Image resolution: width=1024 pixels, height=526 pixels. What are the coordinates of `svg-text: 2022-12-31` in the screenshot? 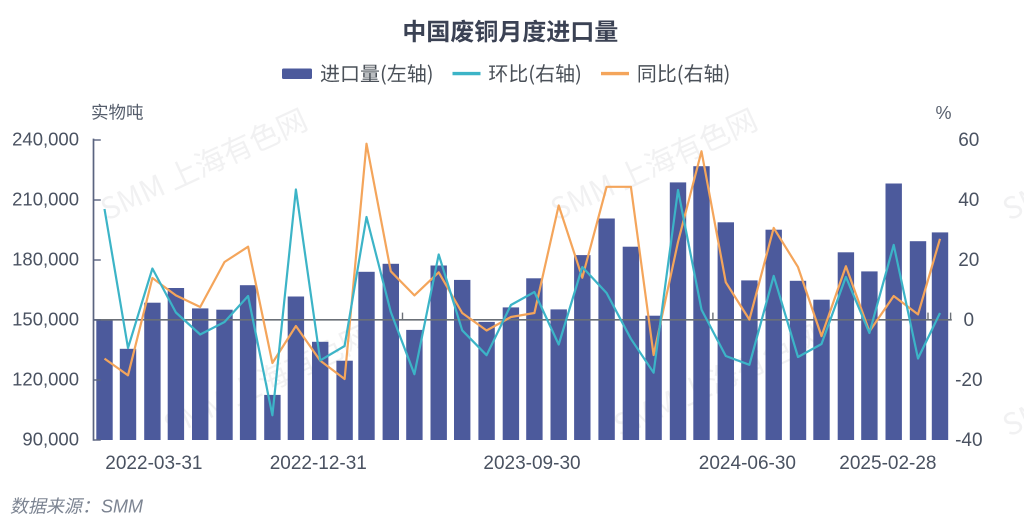 It's located at (318, 463).